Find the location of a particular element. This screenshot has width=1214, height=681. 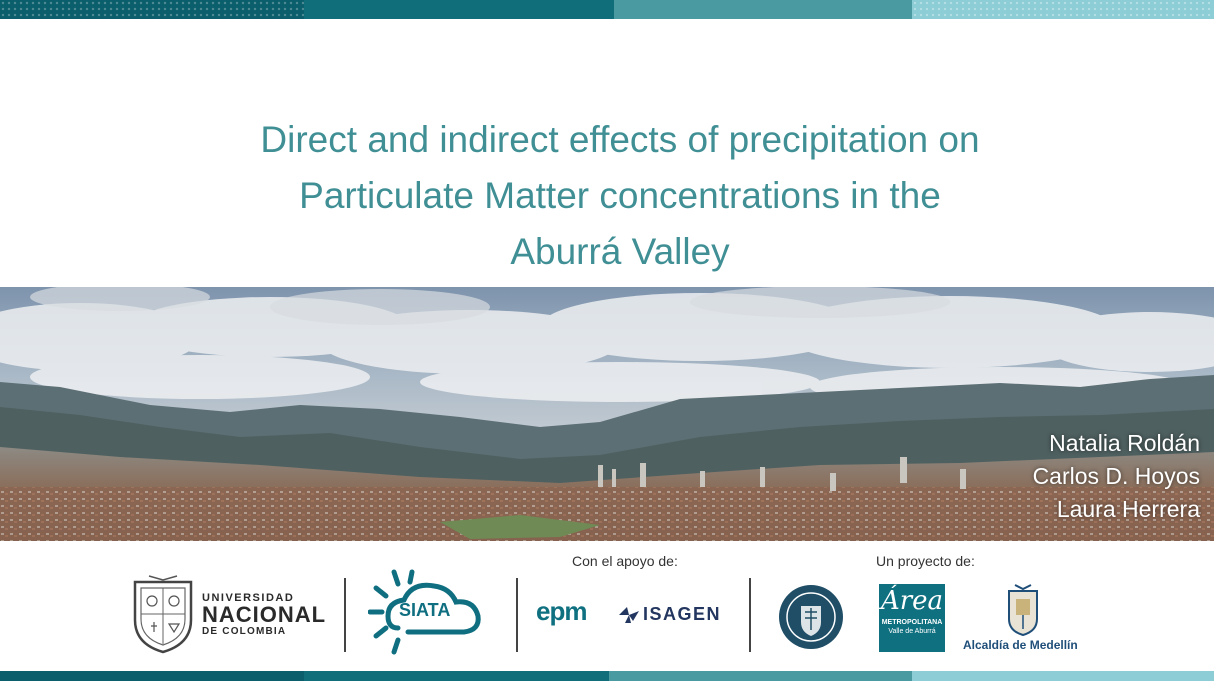

bottom-decorative-band is located at coordinates (607, 676).